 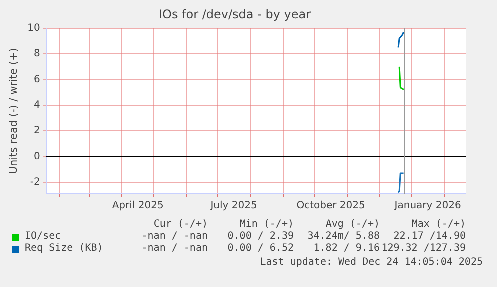 I want to click on x-tick-label: January 2026, so click(x=428, y=206).